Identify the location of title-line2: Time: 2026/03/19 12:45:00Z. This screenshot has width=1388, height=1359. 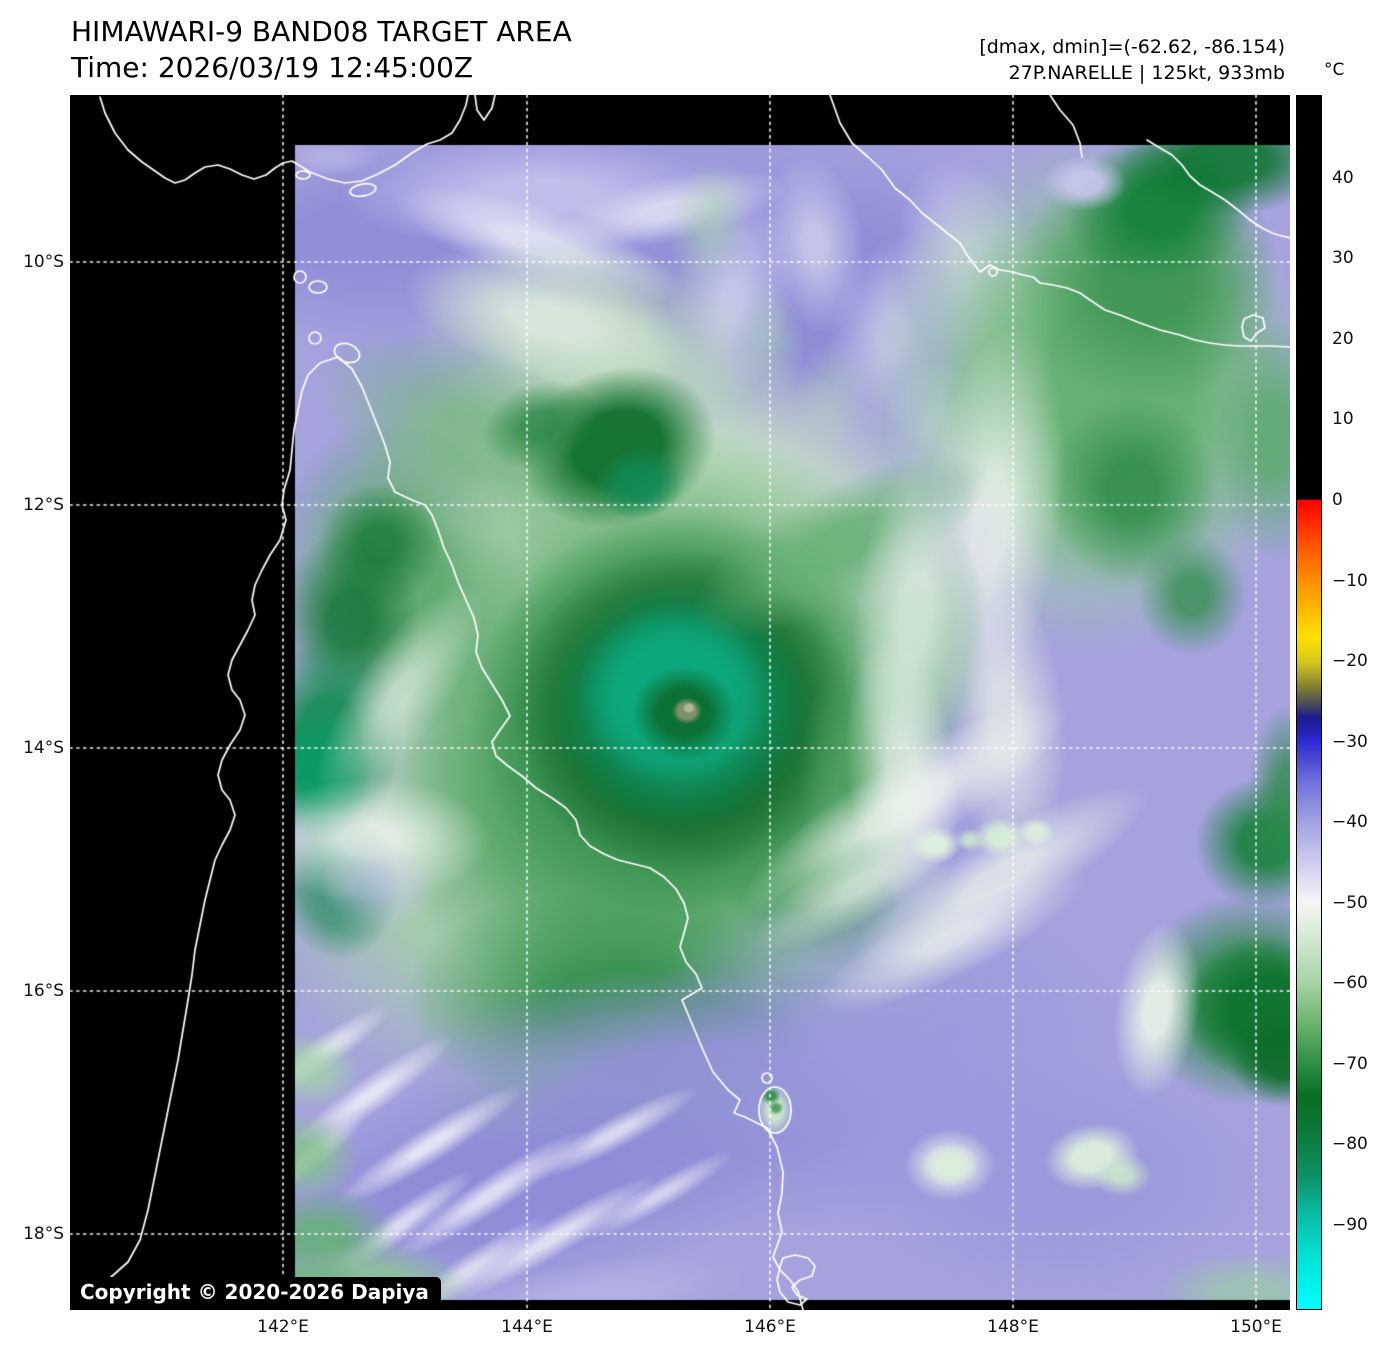
(272, 67).